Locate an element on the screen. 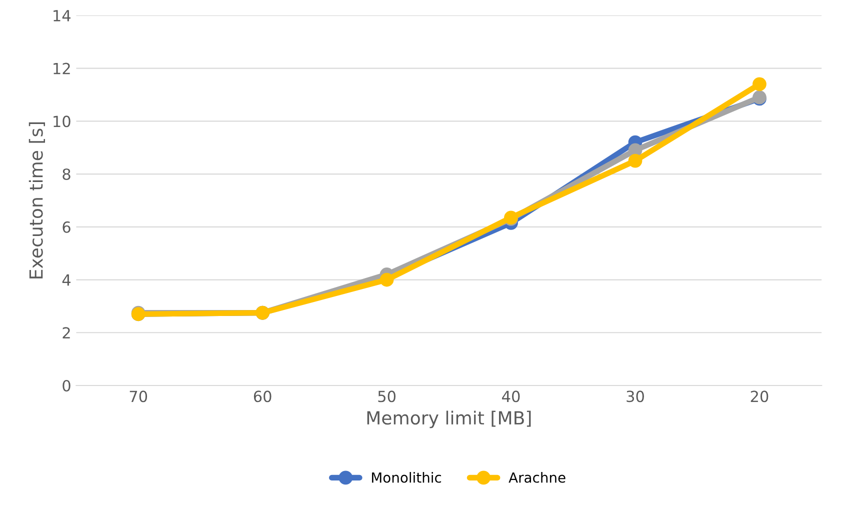 The height and width of the screenshot is (514, 847). y-tick-label: 2 is located at coordinates (66, 332).